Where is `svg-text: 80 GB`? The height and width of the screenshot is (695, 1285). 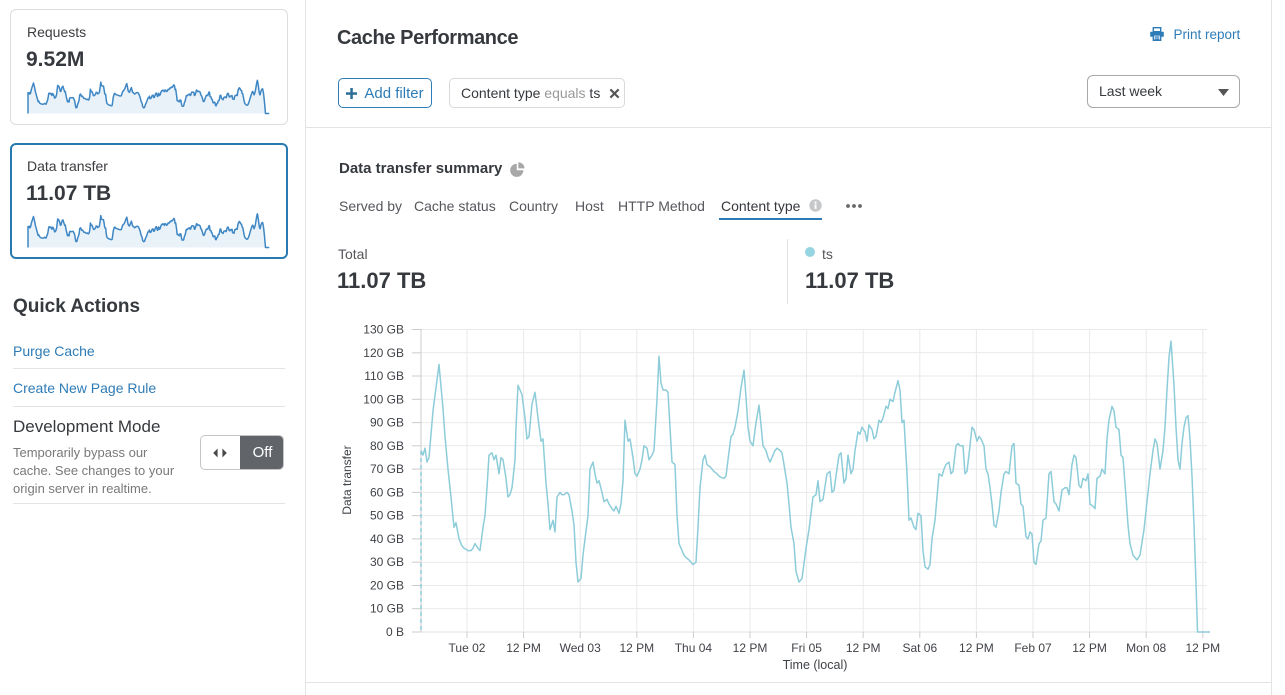 svg-text: 80 GB is located at coordinates (387, 446).